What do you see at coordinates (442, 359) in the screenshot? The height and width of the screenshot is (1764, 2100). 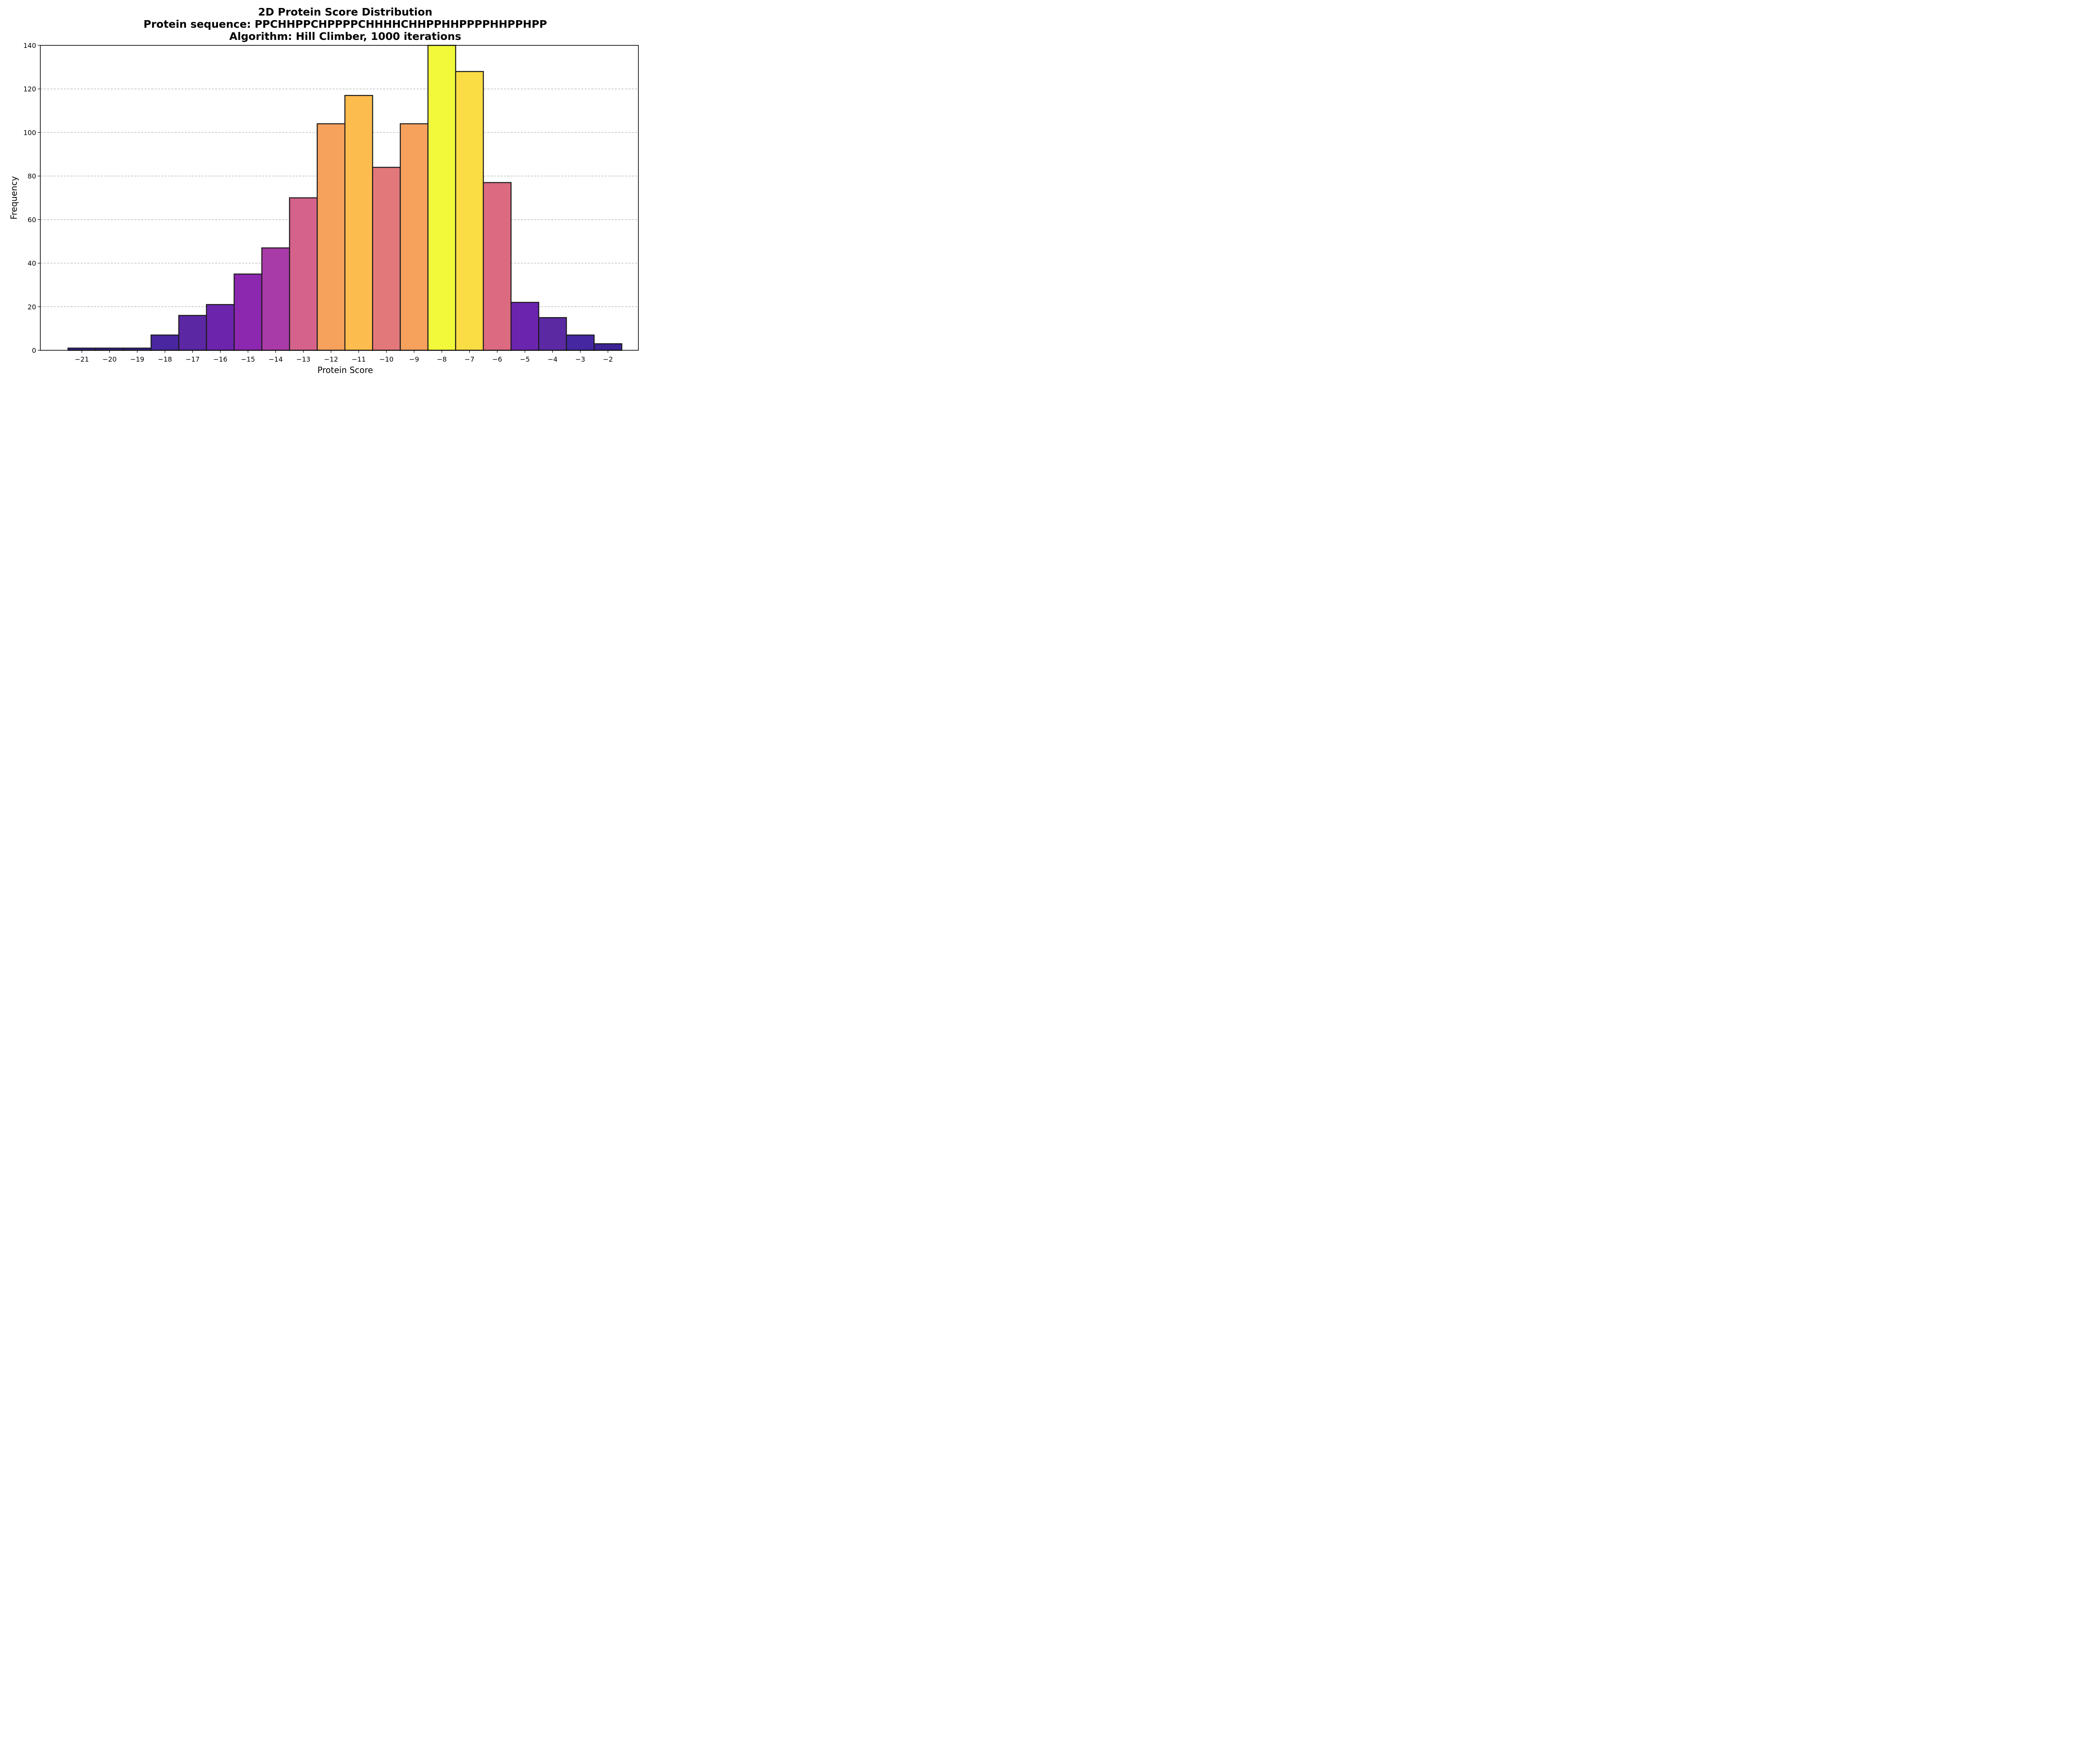 I see `x-tick-label: −8` at bounding box center [442, 359].